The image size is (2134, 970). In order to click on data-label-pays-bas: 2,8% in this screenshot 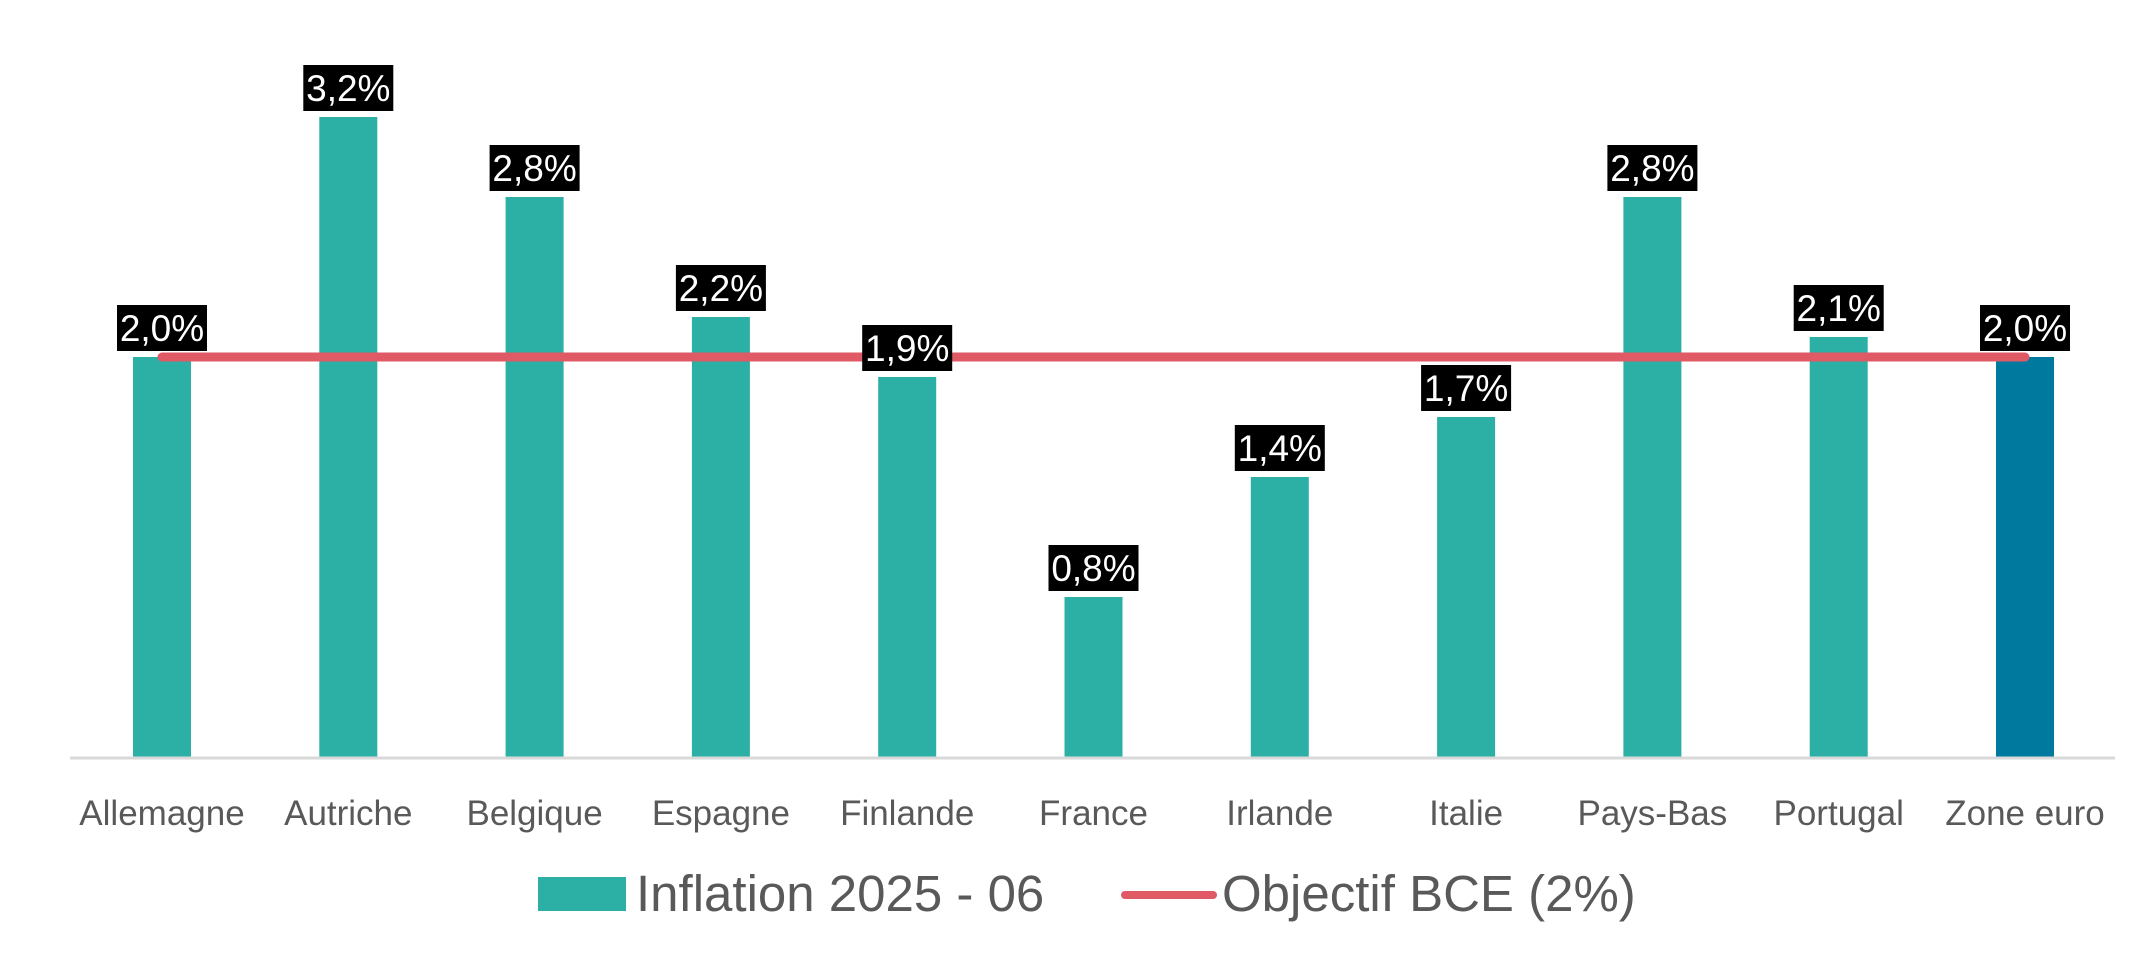, I will do `click(1652, 168)`.